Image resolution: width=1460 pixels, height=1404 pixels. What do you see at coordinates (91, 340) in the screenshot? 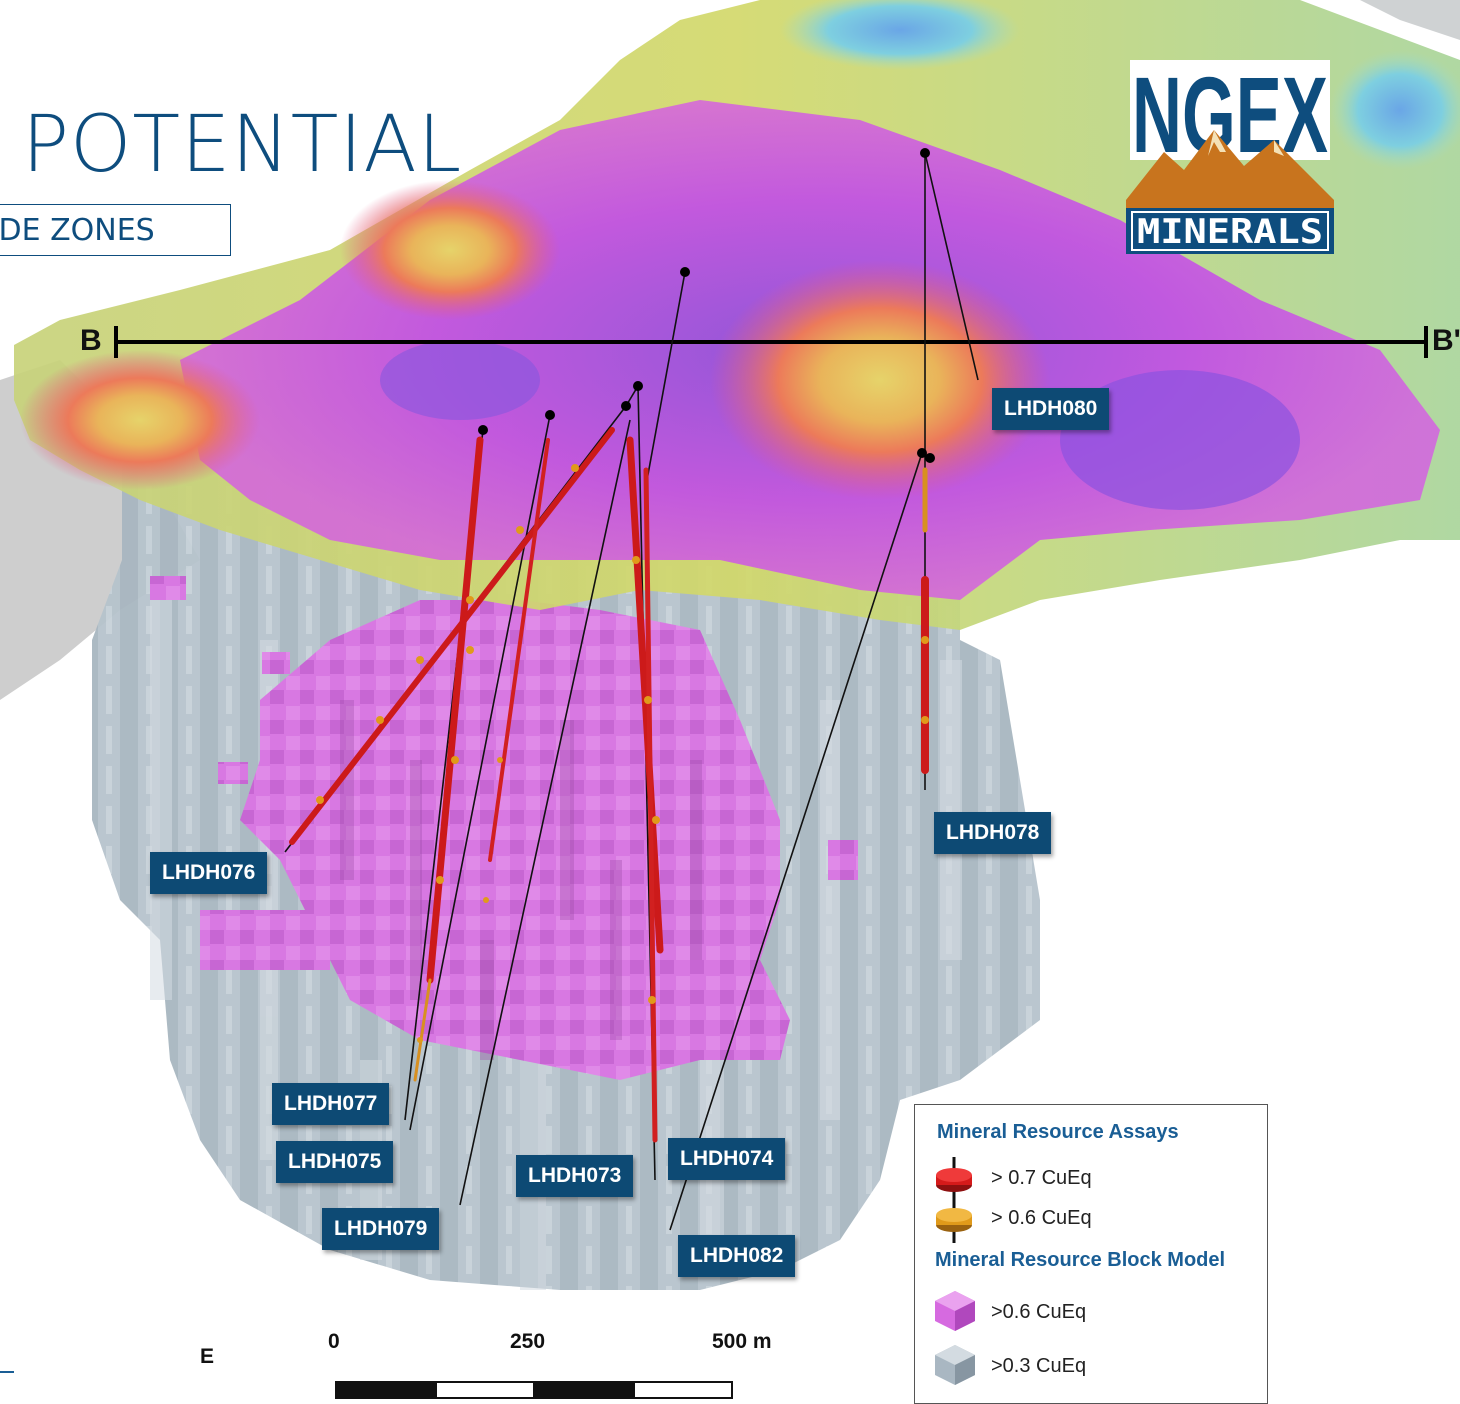
I see `section-start-label: B` at bounding box center [91, 340].